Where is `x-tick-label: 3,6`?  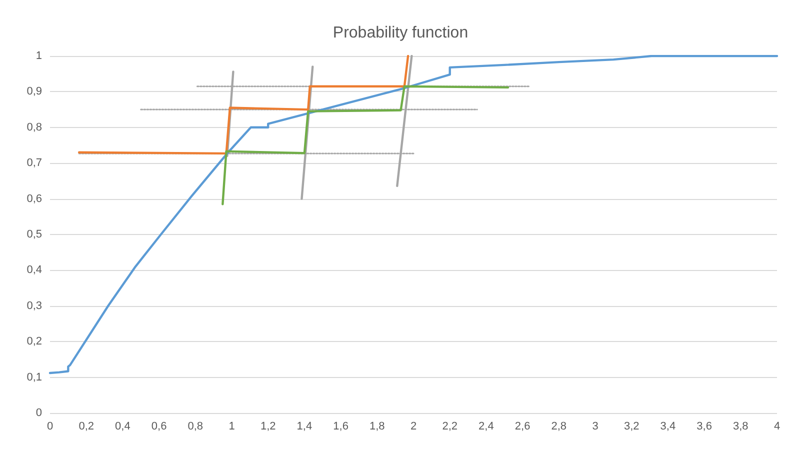
x-tick-label: 3,6 is located at coordinates (704, 426).